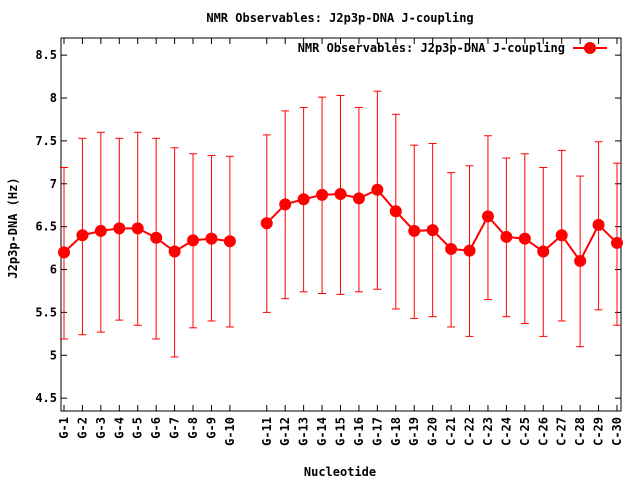 The height and width of the screenshot is (485, 640). What do you see at coordinates (46, 398) in the screenshot?
I see `y-tick-label: 4.5` at bounding box center [46, 398].